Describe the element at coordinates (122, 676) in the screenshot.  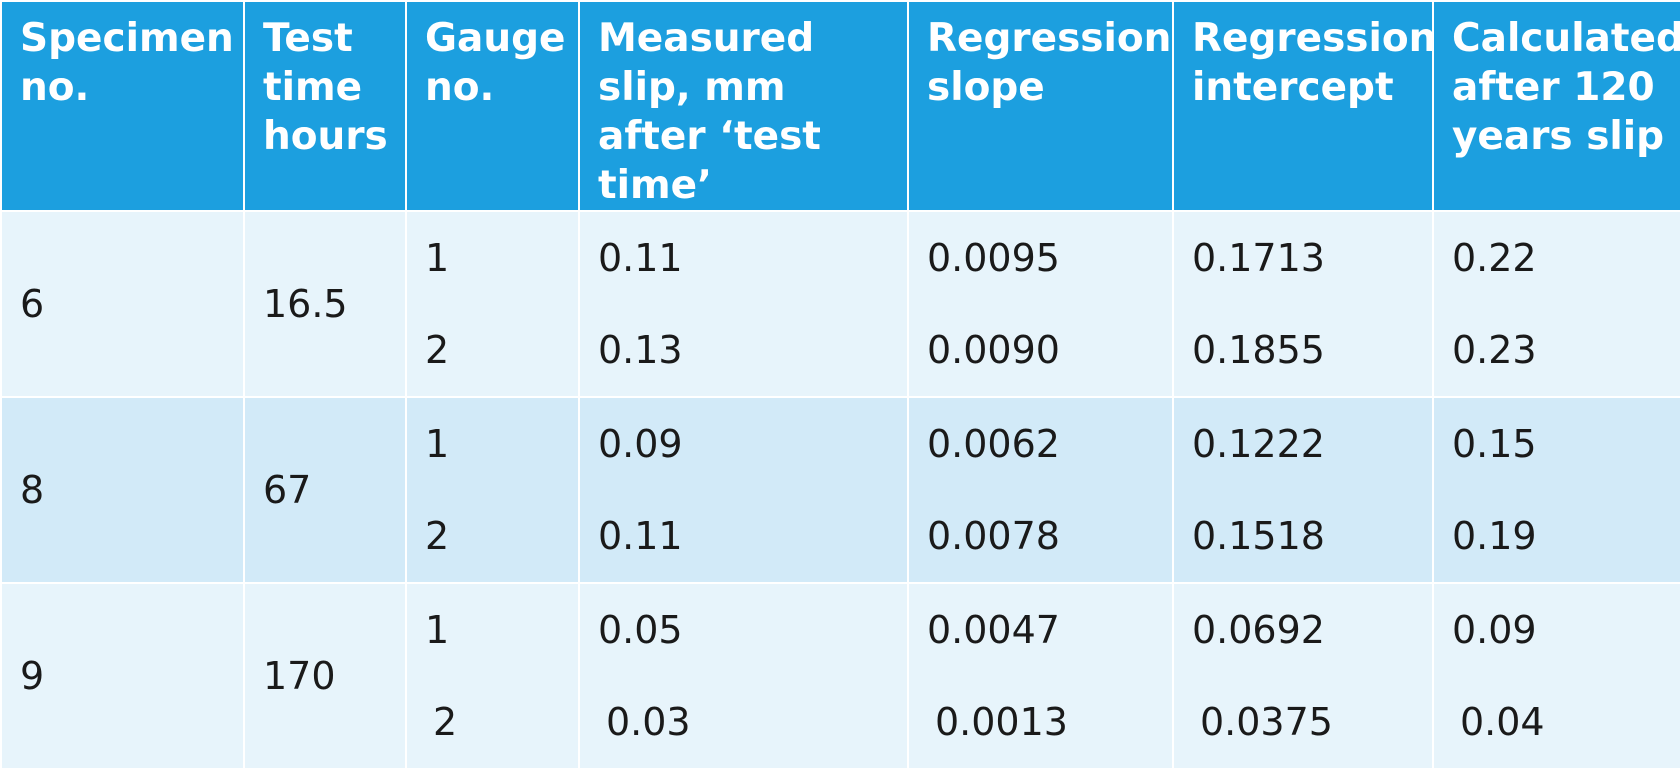
I see `specimen-cell: 9` at that location.